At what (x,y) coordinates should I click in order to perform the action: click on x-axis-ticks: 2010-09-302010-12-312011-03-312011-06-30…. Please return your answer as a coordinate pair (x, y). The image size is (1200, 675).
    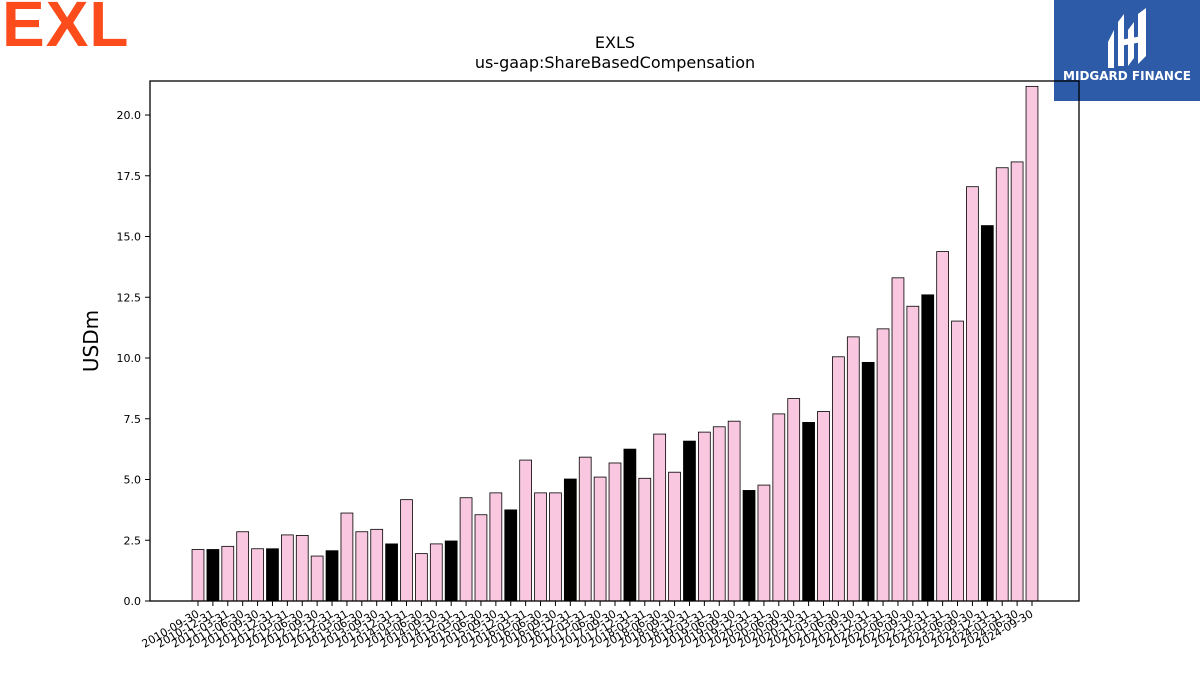
    Looking at the image, I should click on (588, 626).